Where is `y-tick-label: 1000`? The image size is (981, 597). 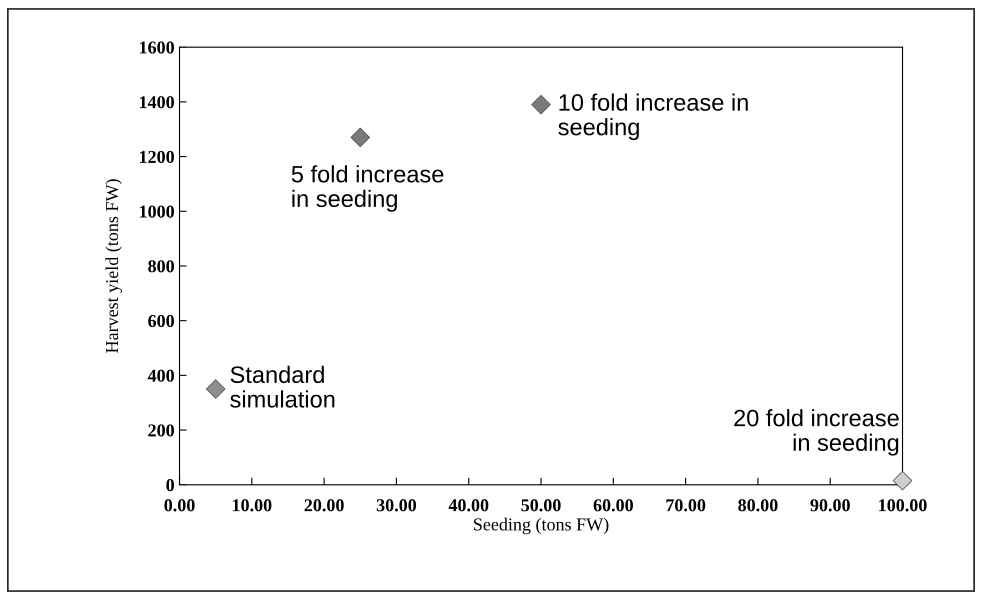 y-tick-label: 1000 is located at coordinates (157, 212).